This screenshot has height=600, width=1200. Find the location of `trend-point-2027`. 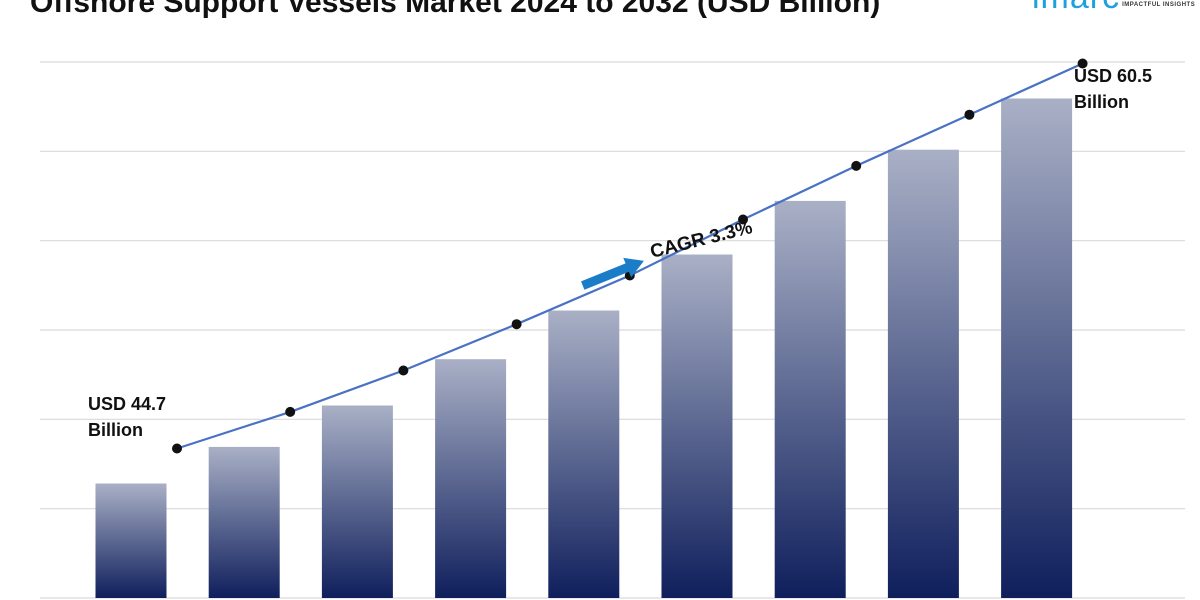

trend-point-2027 is located at coordinates (516, 324).